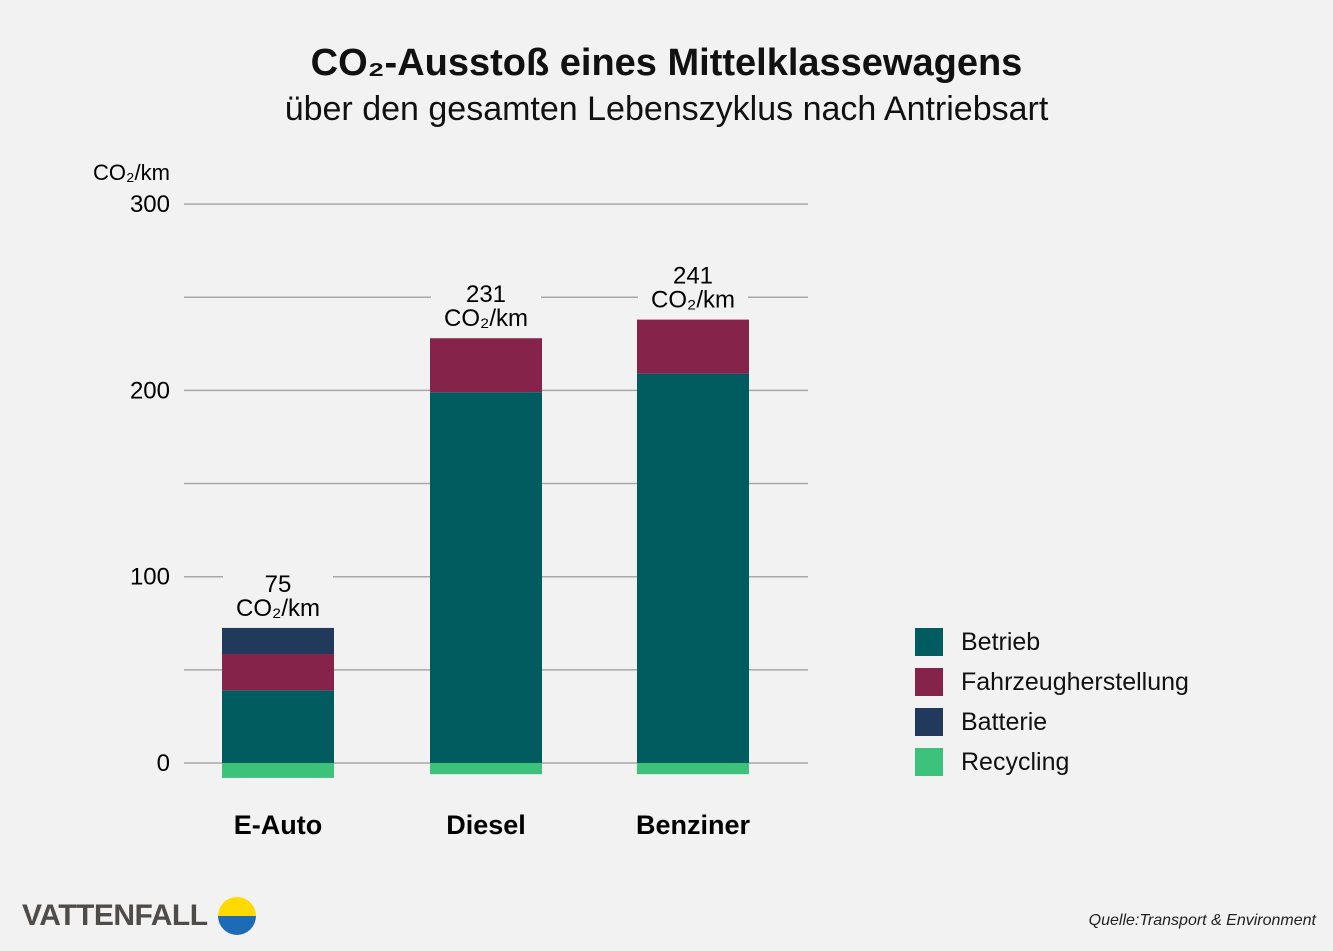 This screenshot has width=1333, height=951. Describe the element at coordinates (150, 390) in the screenshot. I see `y-tick-label: 200` at that location.